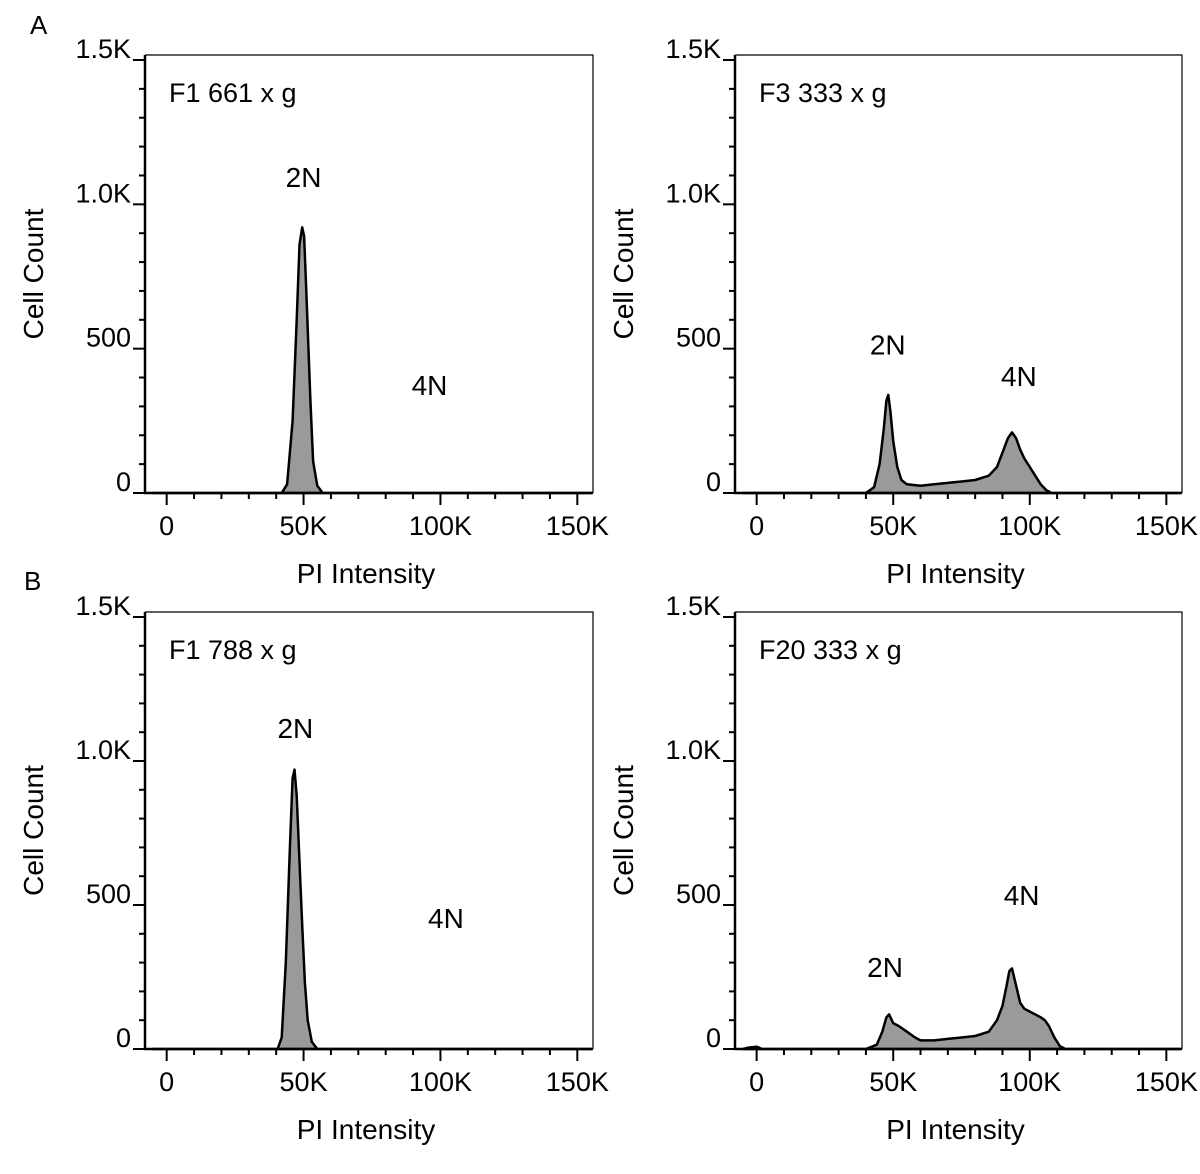 The width and height of the screenshot is (1200, 1174). What do you see at coordinates (830, 650) in the screenshot?
I see `sample-label: F20 333 x g` at bounding box center [830, 650].